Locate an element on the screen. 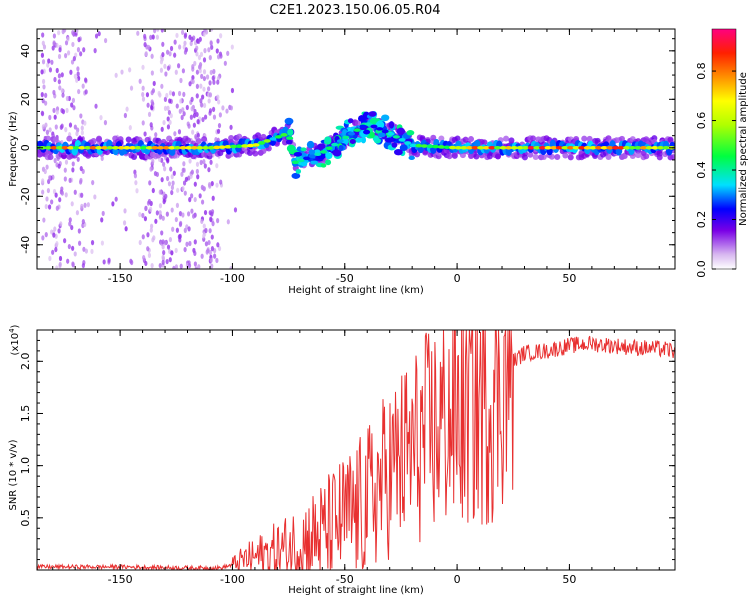  spectrogram-x-axis-label: Height of straight line (km) is located at coordinates (356, 290).